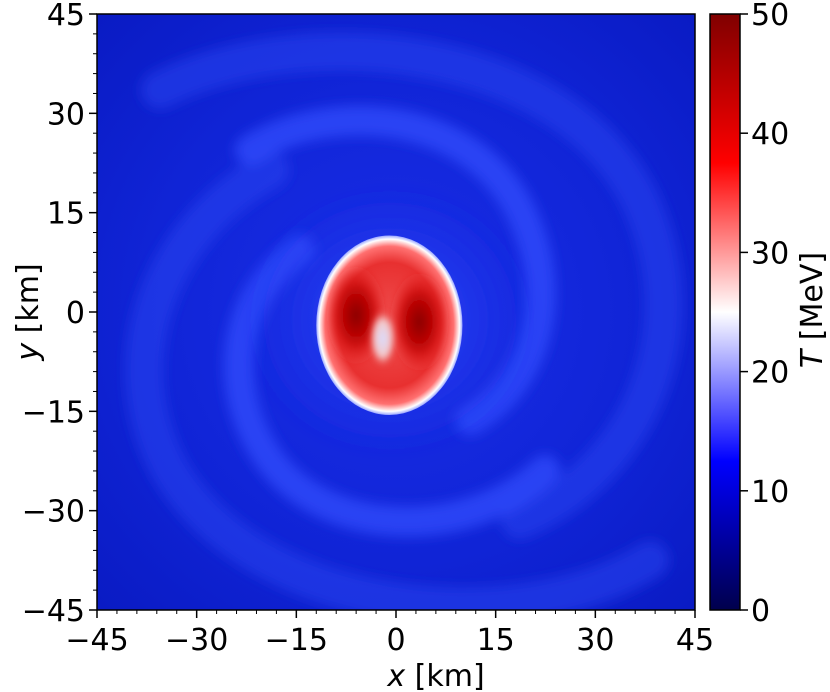  What do you see at coordinates (770, 492) in the screenshot?
I see `colorbar-tick-label: 10` at bounding box center [770, 492].